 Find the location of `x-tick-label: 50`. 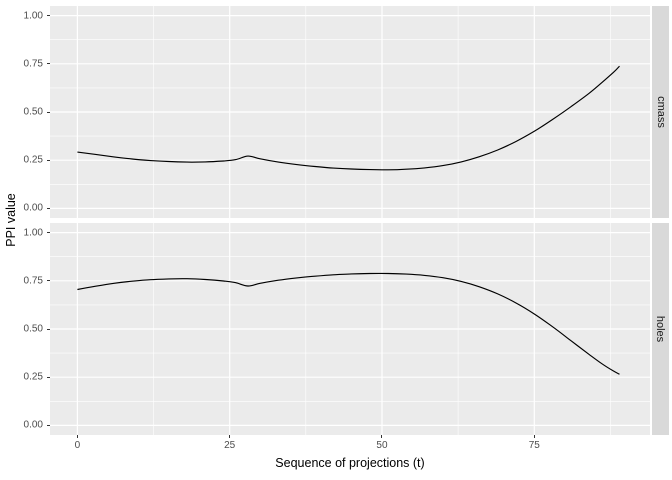

x-tick-label: 50 is located at coordinates (382, 445).